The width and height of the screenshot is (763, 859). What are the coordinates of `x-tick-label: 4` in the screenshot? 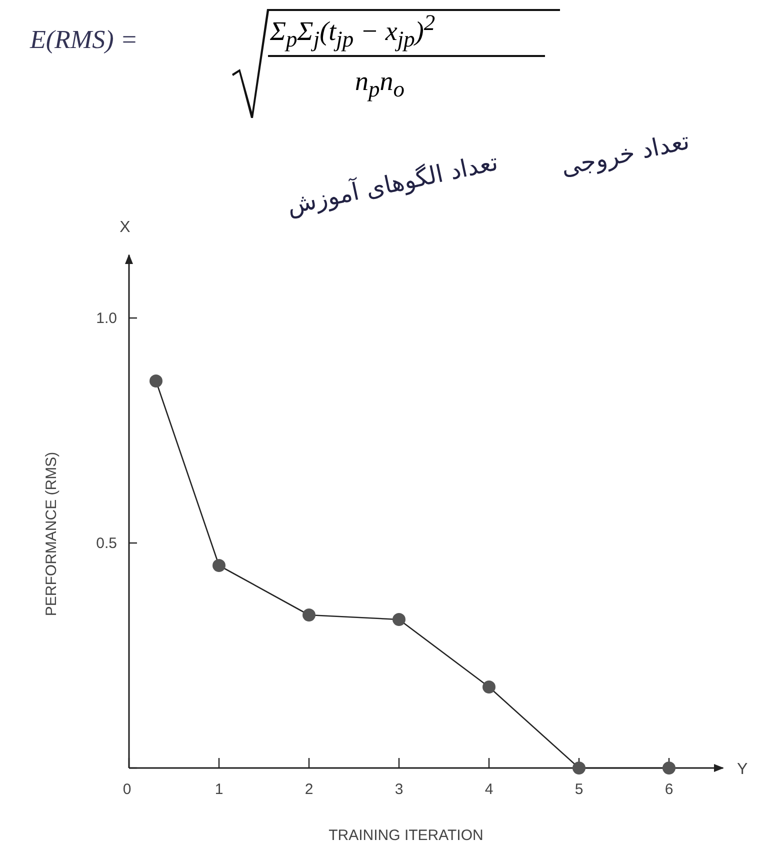 It's located at (489, 789).